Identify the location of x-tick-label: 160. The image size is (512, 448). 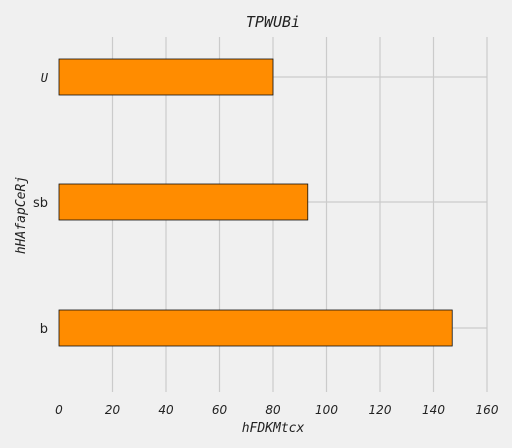
(487, 410).